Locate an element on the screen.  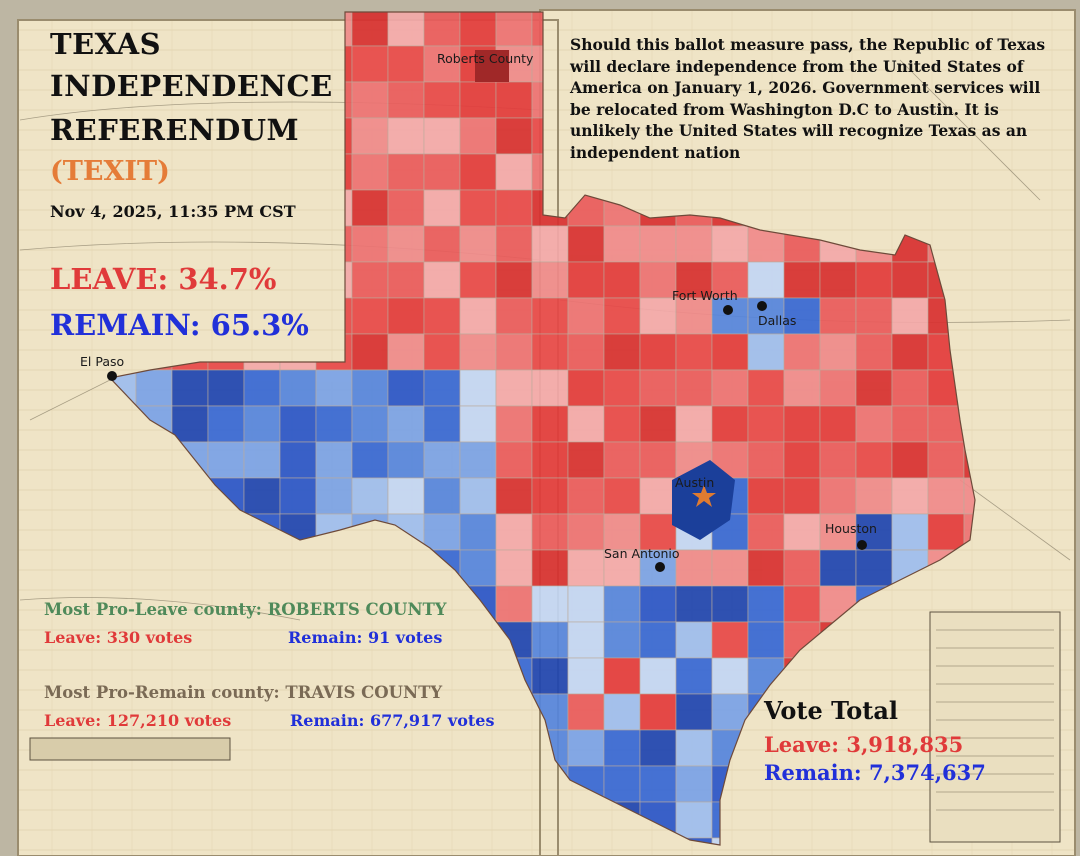
el-paso-marker is located at coordinates (112, 376).